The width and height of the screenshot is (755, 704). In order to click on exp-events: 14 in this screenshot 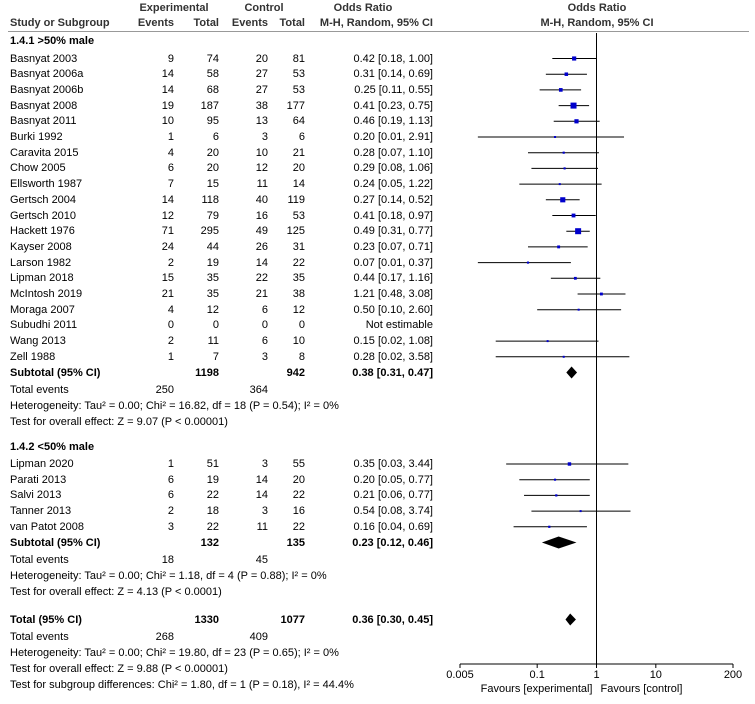, I will do `click(167, 89)`.